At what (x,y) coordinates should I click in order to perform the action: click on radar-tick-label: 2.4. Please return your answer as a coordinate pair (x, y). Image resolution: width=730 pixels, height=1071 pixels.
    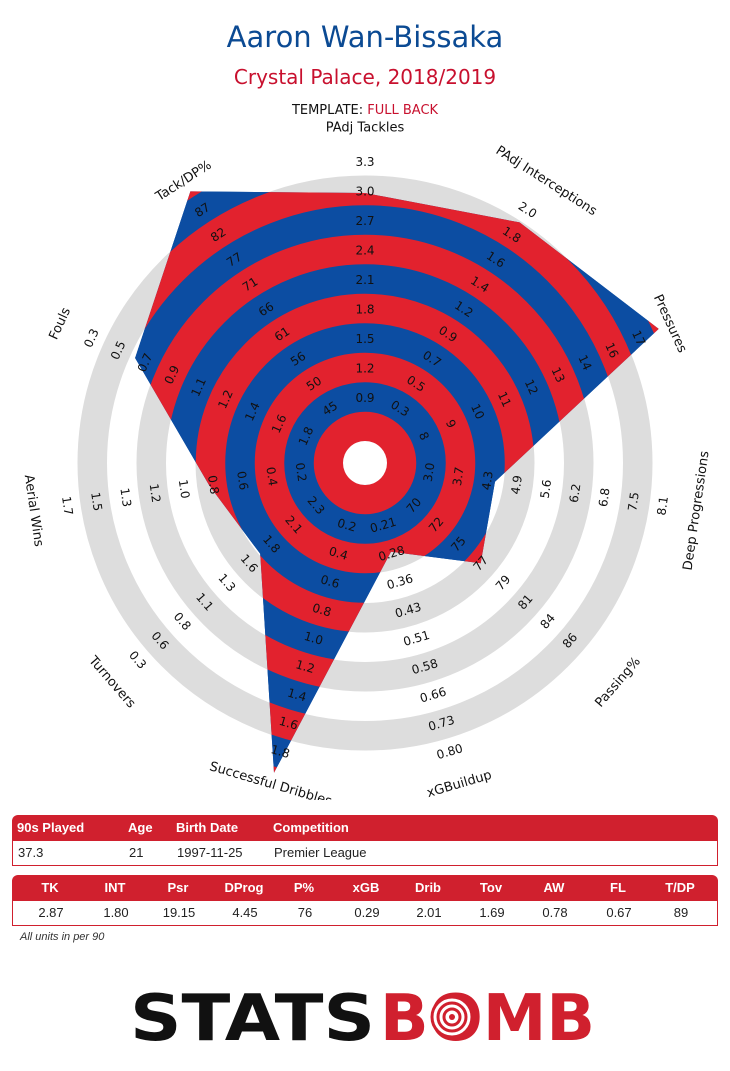
    Looking at the image, I should click on (364, 251).